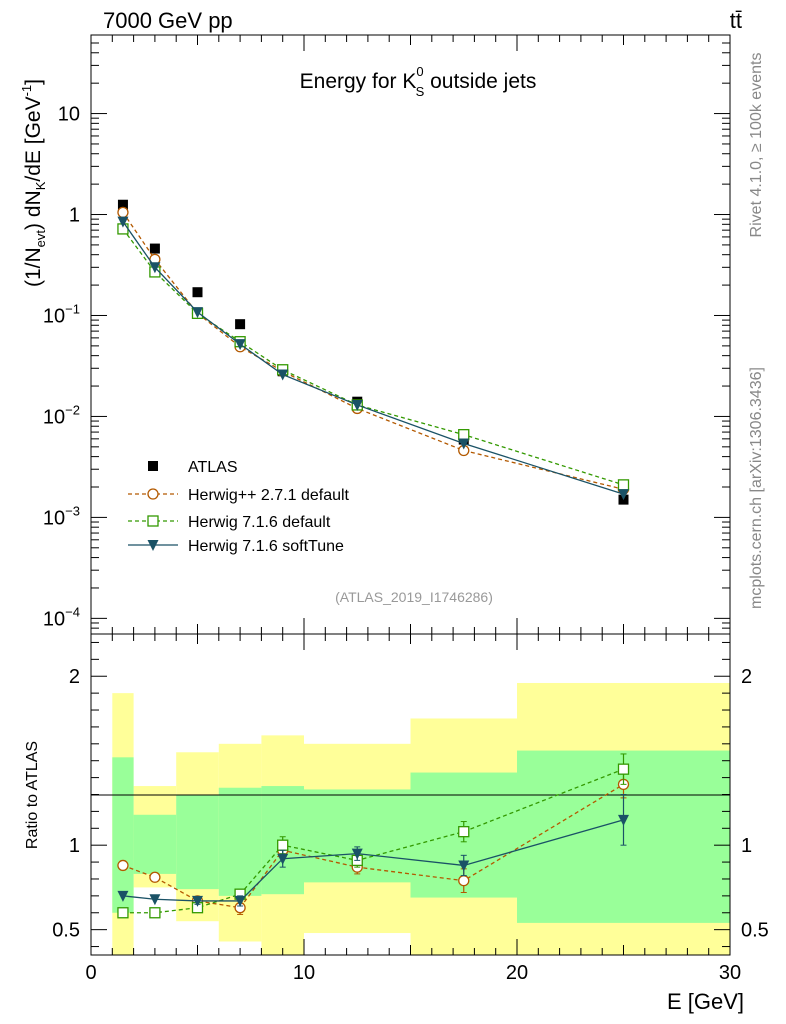  What do you see at coordinates (66, 931) in the screenshot?
I see `ratio-y-tick-label-left: 0.5` at bounding box center [66, 931].